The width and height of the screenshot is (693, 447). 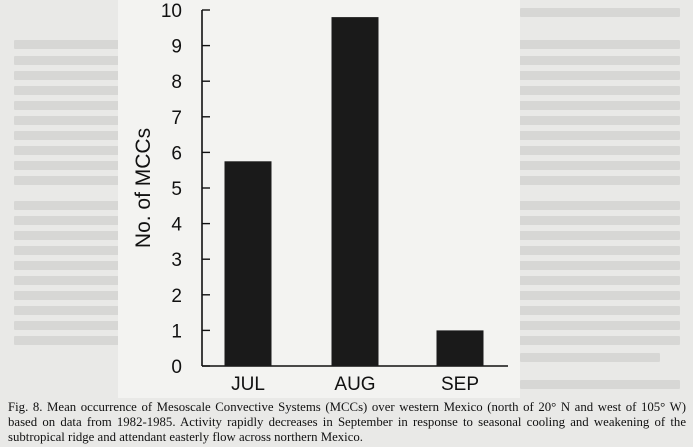 I want to click on x-axis-labels: JUL AUG SEP, so click(x=355, y=384).